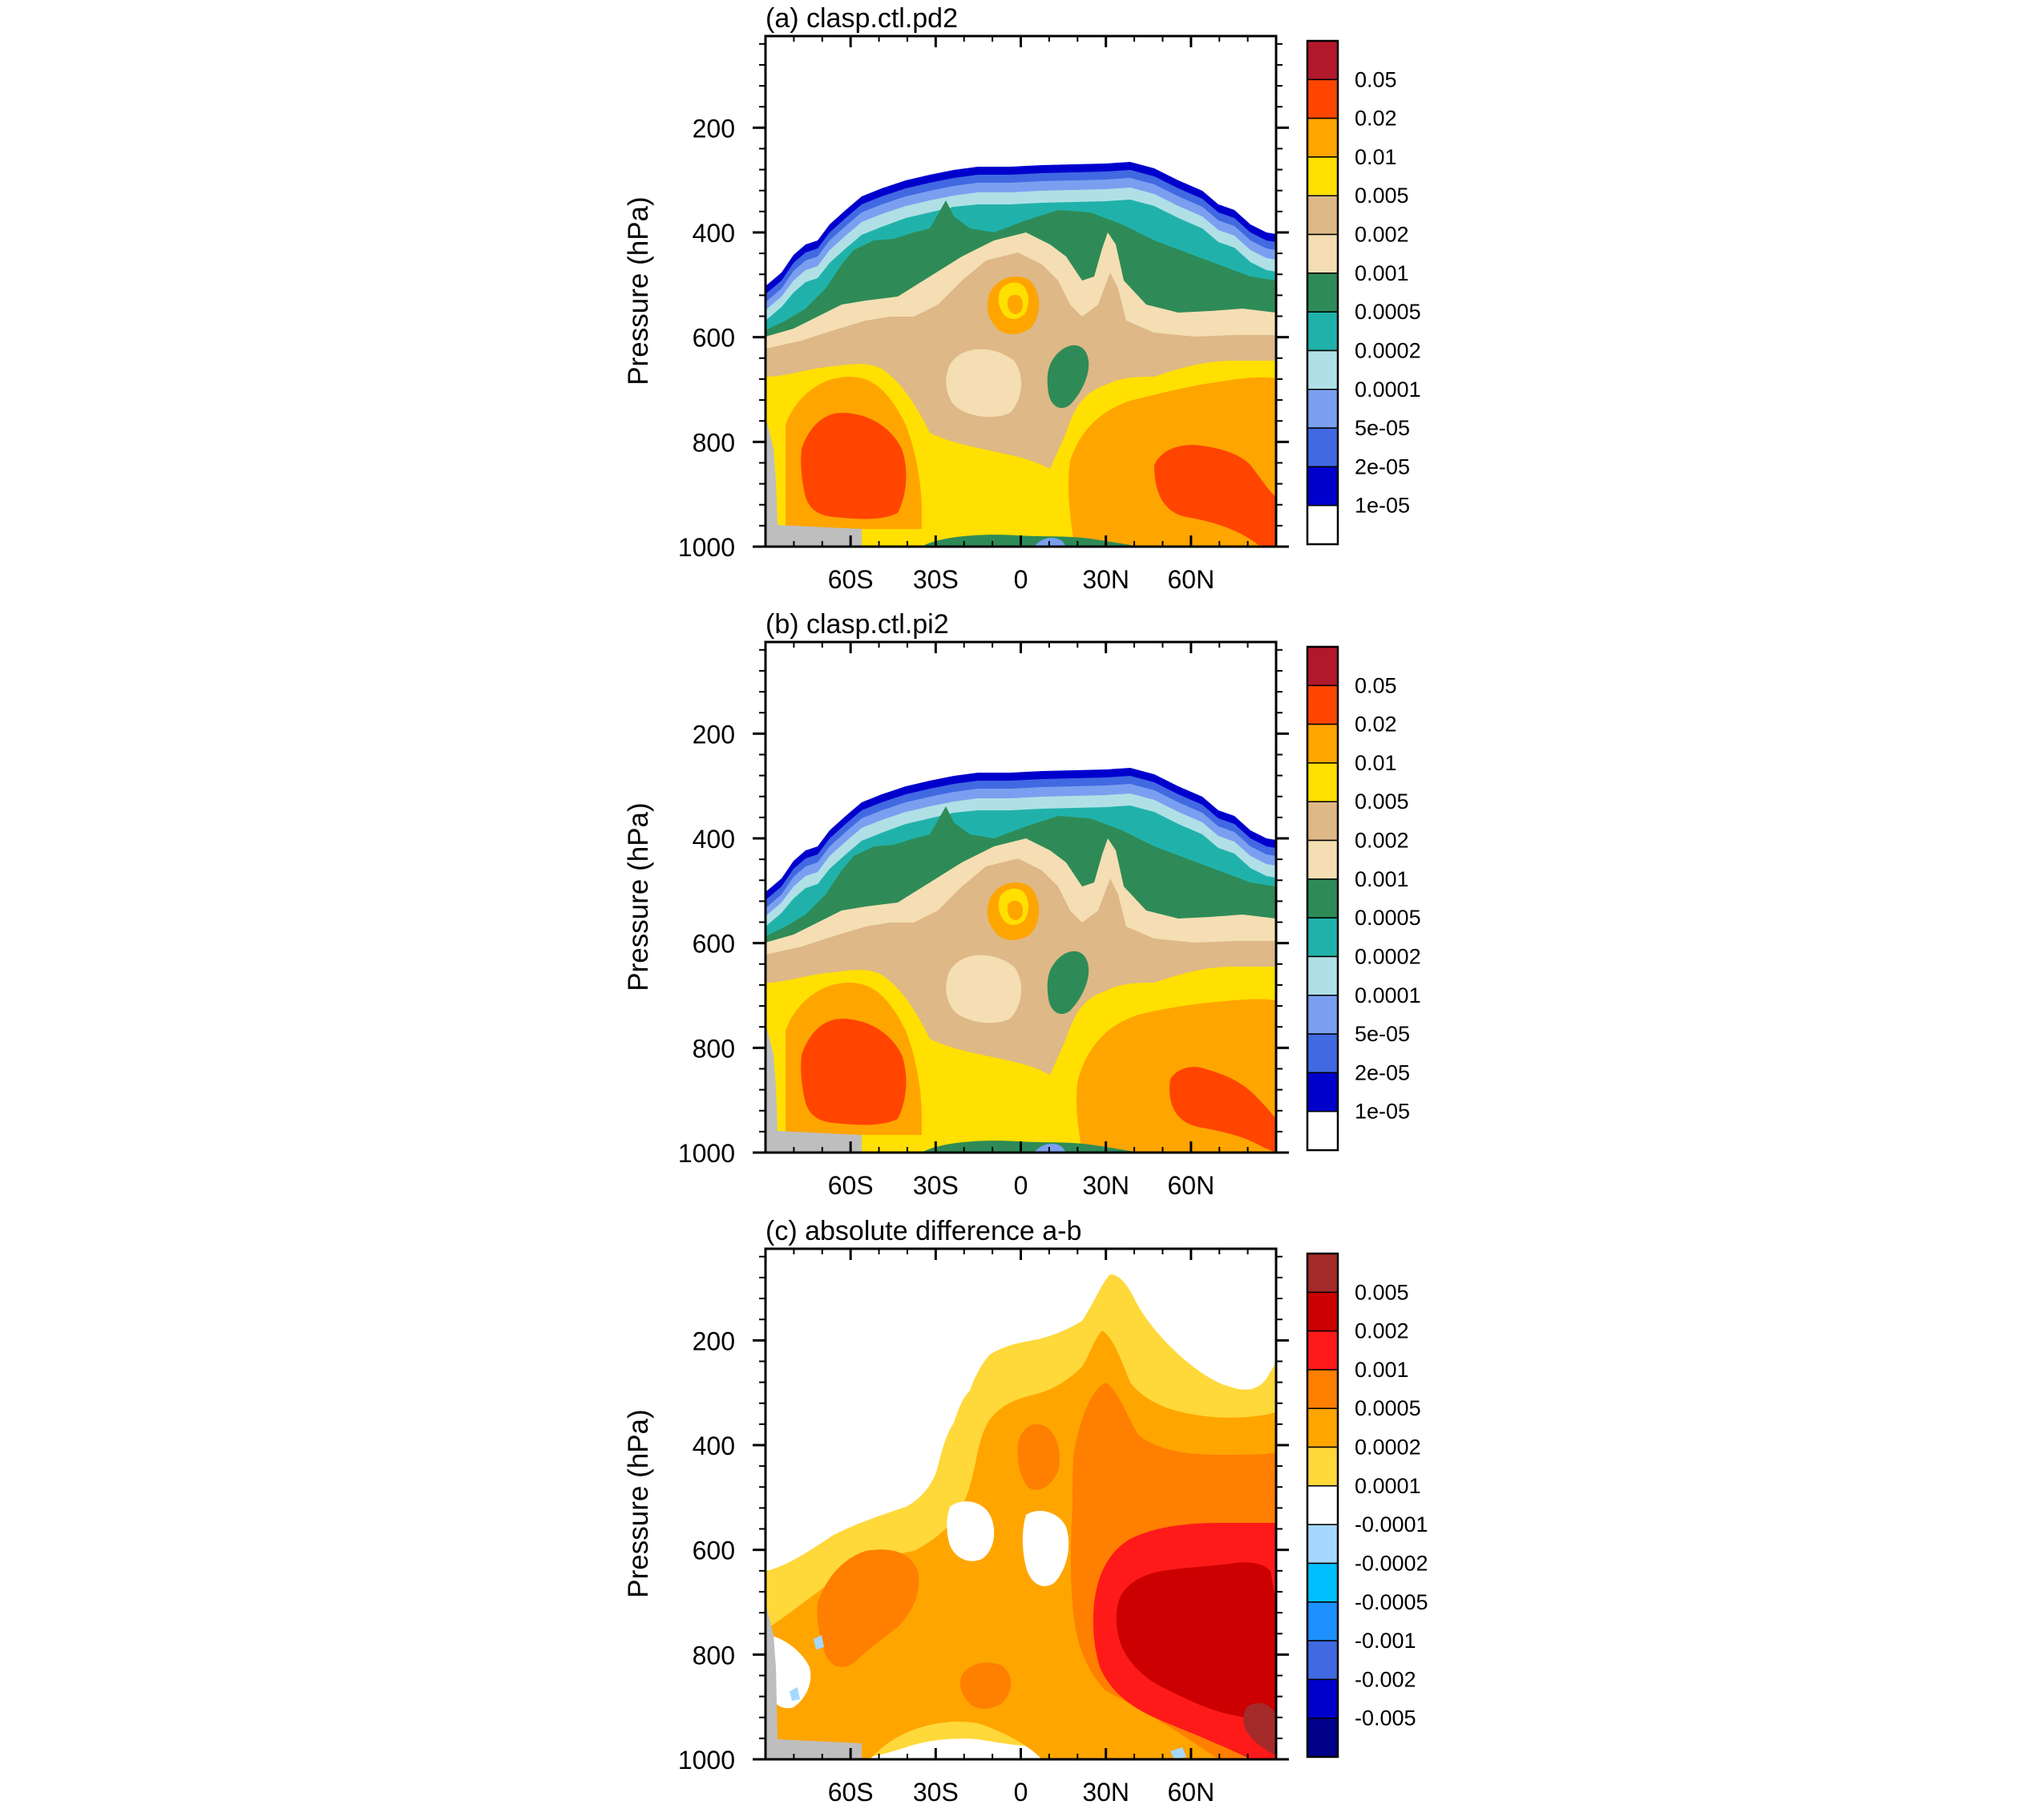  Describe the element at coordinates (985, 1685) in the screenshot. I see `contour-0p0005-d` at that location.